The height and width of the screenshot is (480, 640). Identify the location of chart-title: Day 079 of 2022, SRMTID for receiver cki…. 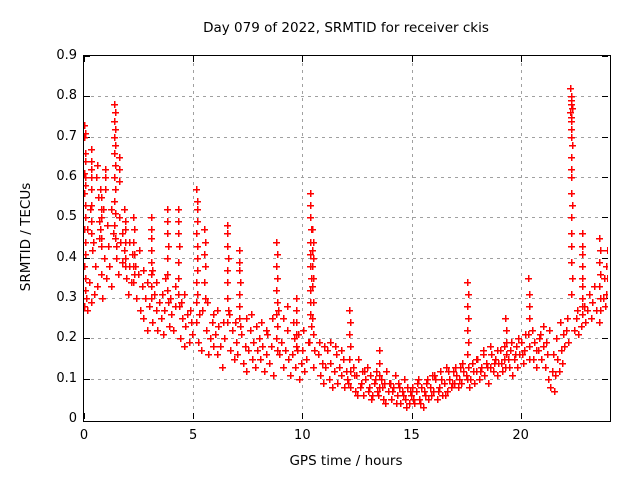
(346, 28).